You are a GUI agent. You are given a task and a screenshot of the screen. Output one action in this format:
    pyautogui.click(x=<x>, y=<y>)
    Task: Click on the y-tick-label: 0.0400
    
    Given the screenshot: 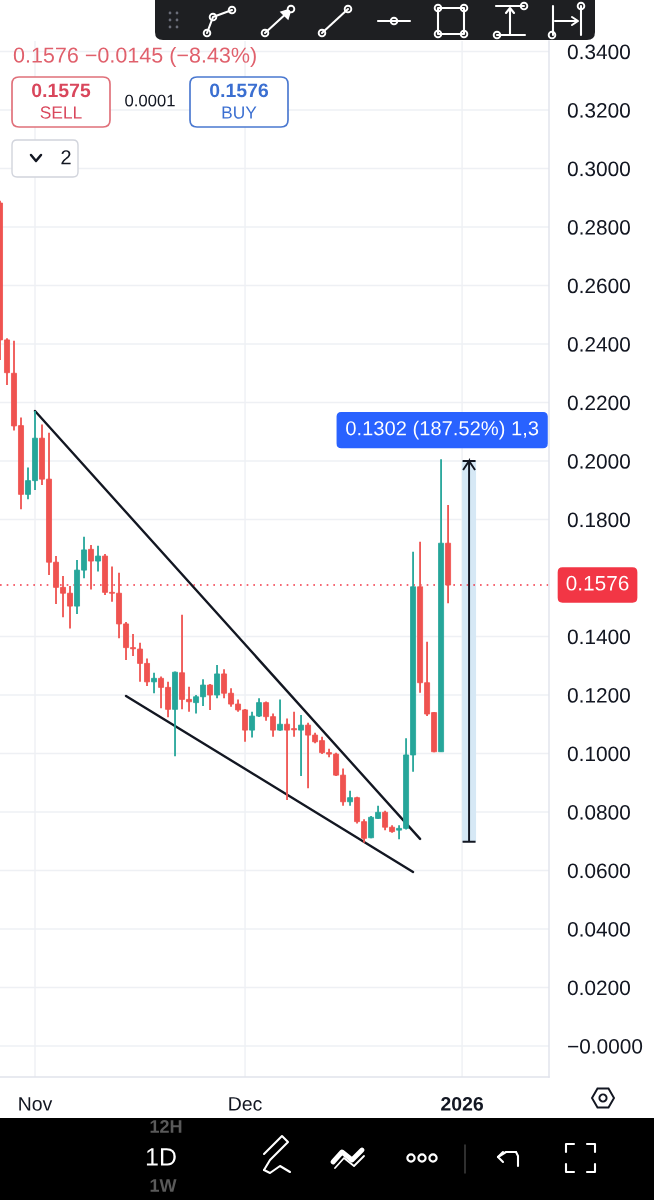 What is the action you would take?
    pyautogui.click(x=598, y=929)
    